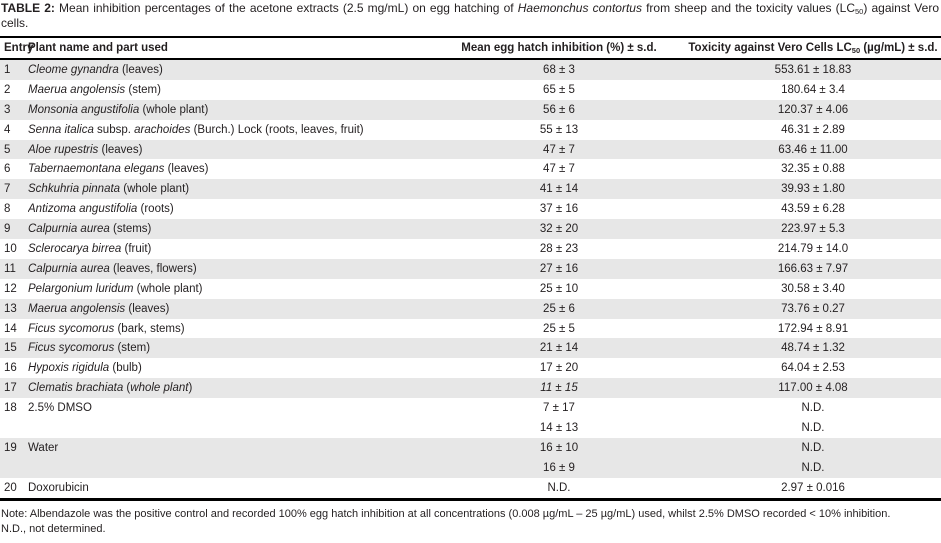 The height and width of the screenshot is (543, 941). Describe the element at coordinates (559, 328) in the screenshot. I see `mean-inhibition-cell: 25 ± 5` at that location.